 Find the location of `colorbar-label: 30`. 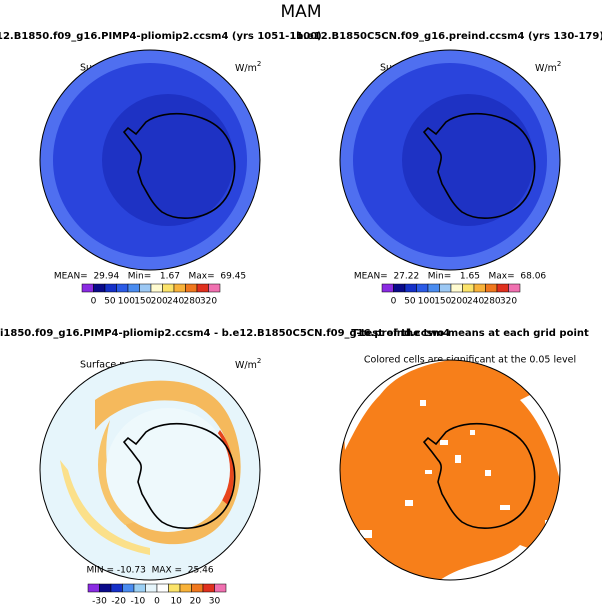

colorbar-label: 30 is located at coordinates (215, 602).